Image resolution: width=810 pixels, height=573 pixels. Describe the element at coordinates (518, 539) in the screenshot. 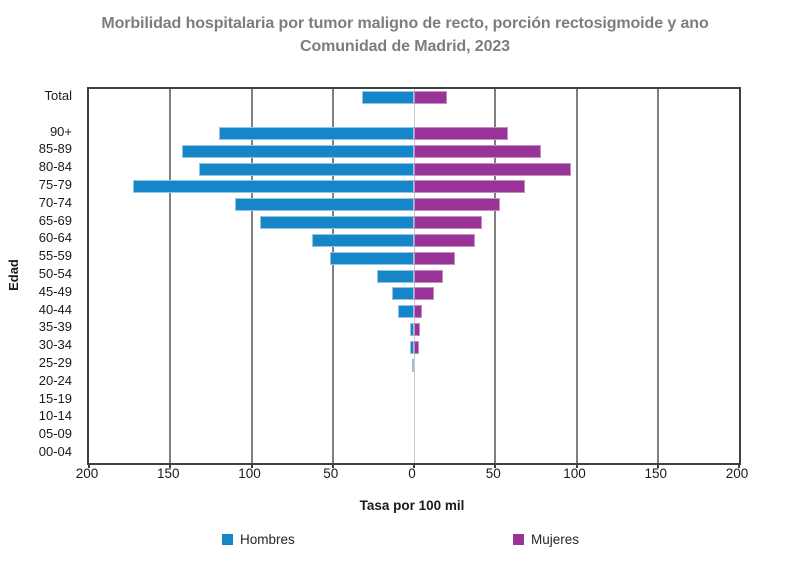

I see `mujeres-swatch-icon` at that location.